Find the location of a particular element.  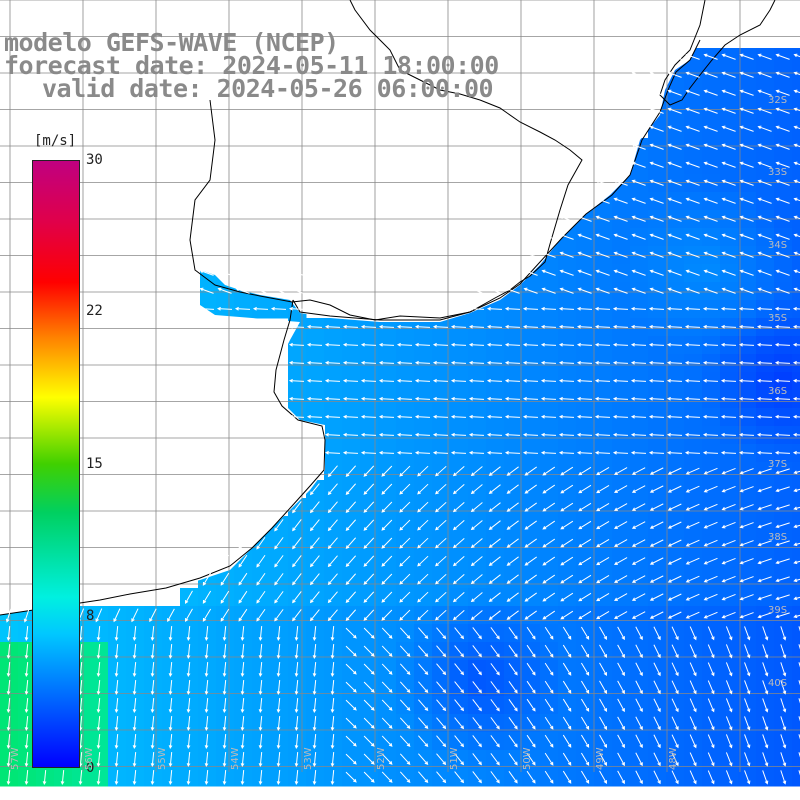

colorbar-tick-8: 8 is located at coordinates (90, 616).